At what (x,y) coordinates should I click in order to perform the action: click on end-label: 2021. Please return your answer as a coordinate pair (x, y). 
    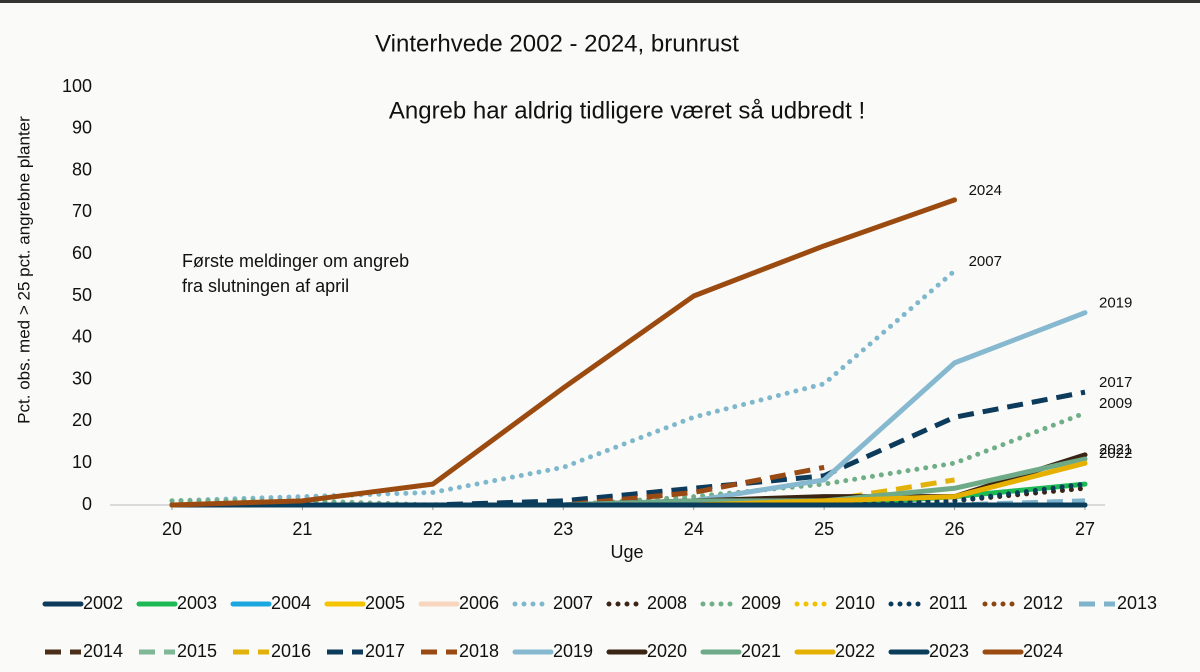
    Looking at the image, I should click on (1115, 449).